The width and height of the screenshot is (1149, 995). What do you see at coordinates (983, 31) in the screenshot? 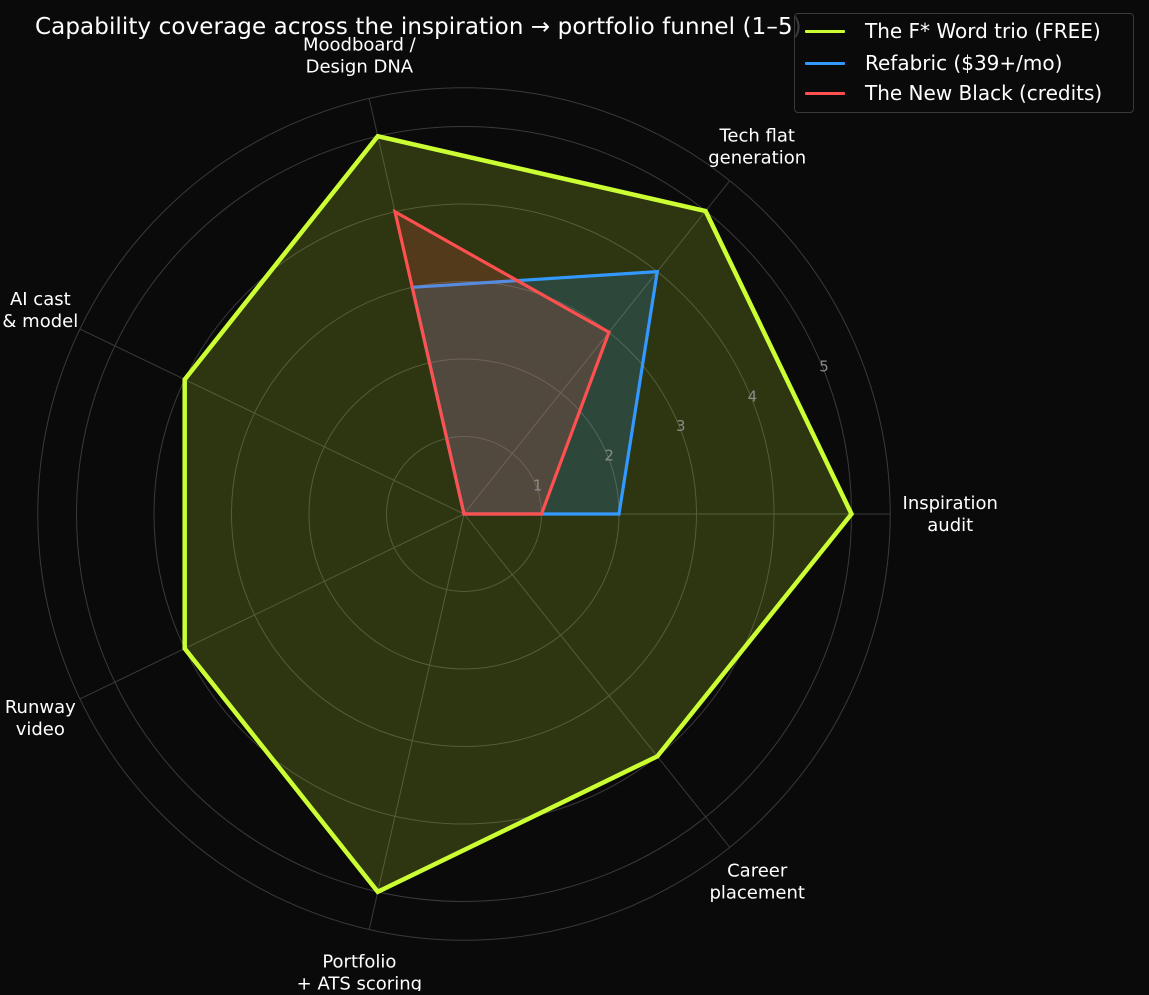
I see `legend-label-free-trio: The F* Word trio (FREE)` at bounding box center [983, 31].